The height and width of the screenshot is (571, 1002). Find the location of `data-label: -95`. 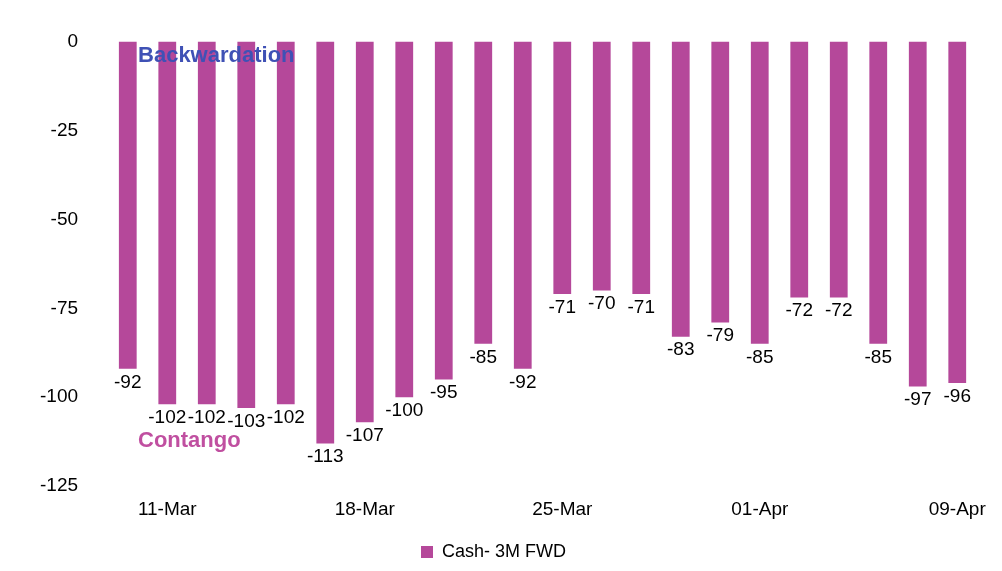

data-label: -95 is located at coordinates (444, 392).